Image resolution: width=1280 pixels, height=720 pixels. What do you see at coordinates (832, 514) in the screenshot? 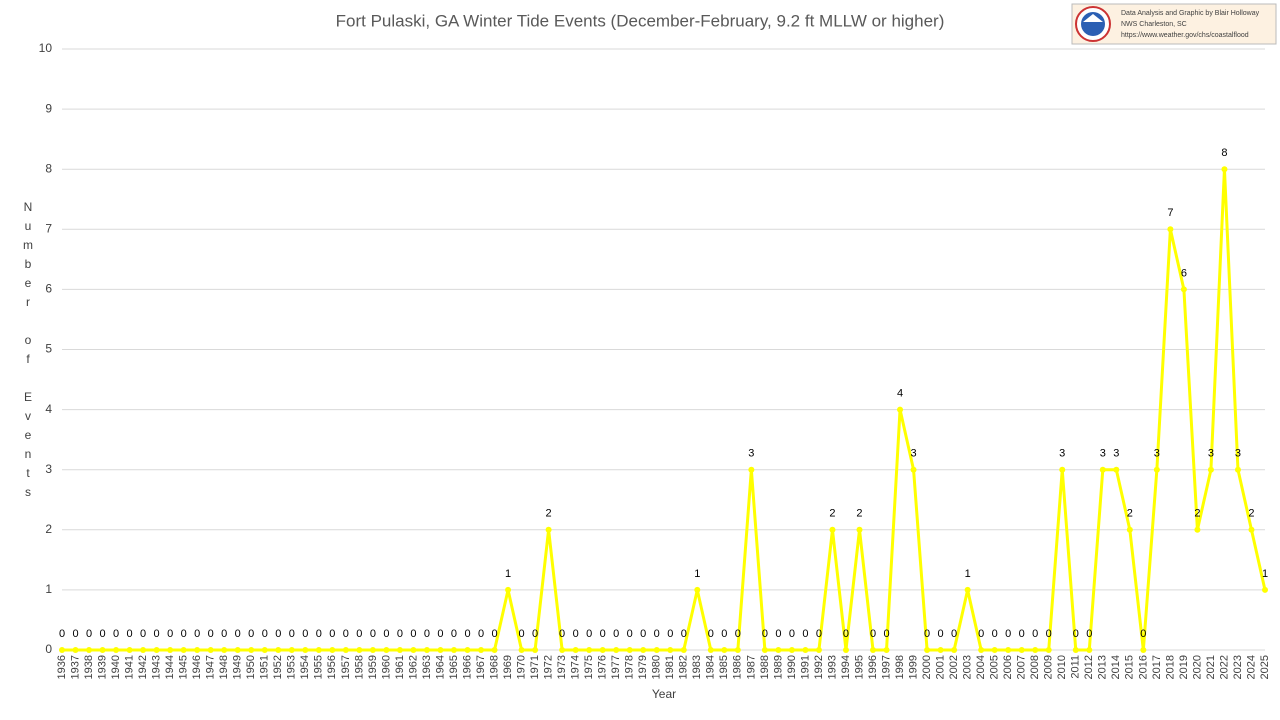
I see `data-label: 2` at bounding box center [832, 514].